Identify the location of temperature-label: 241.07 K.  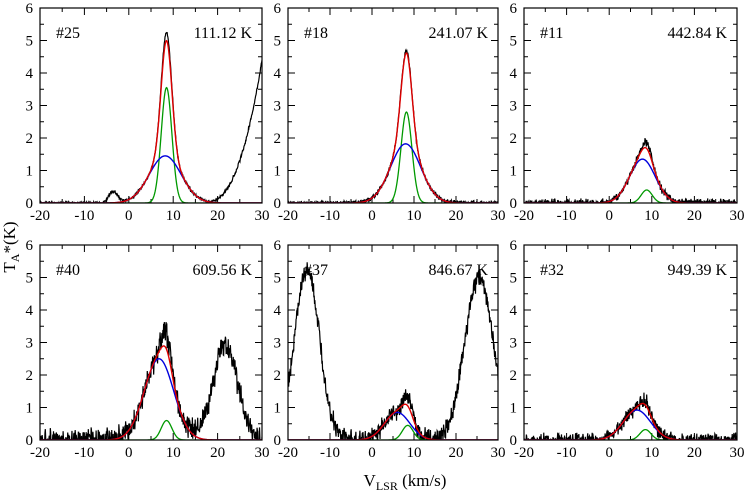
(458, 33).